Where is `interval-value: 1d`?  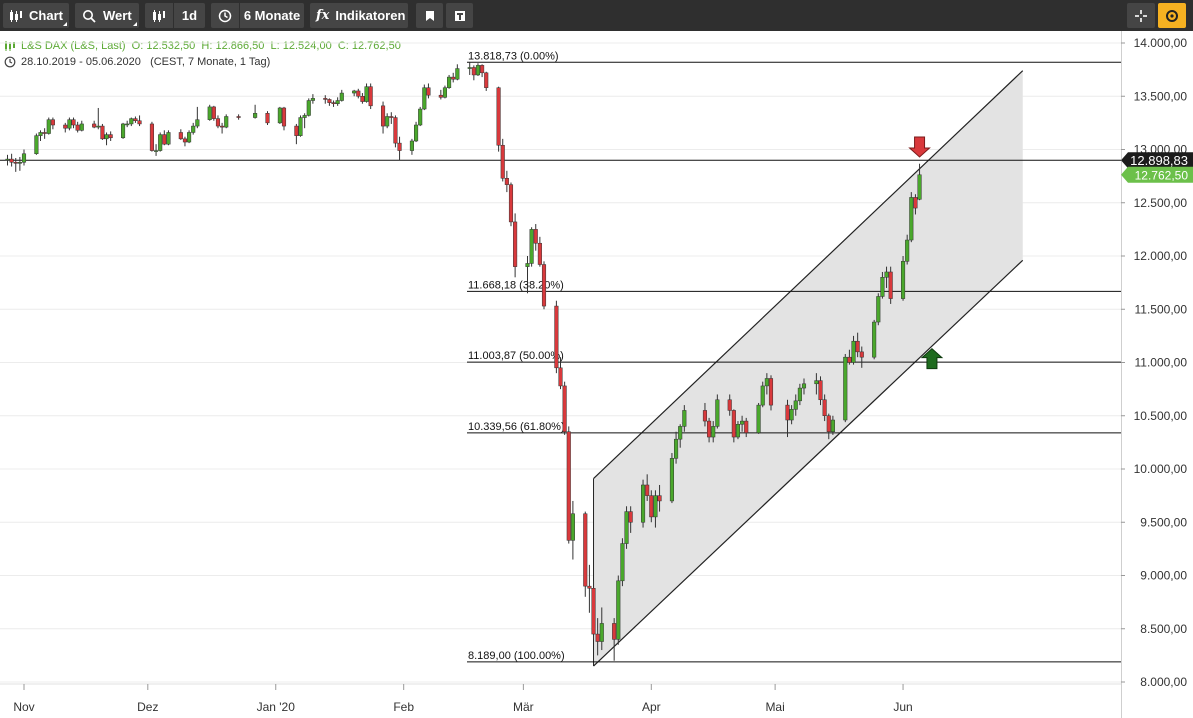
interval-value: 1d is located at coordinates (189, 15).